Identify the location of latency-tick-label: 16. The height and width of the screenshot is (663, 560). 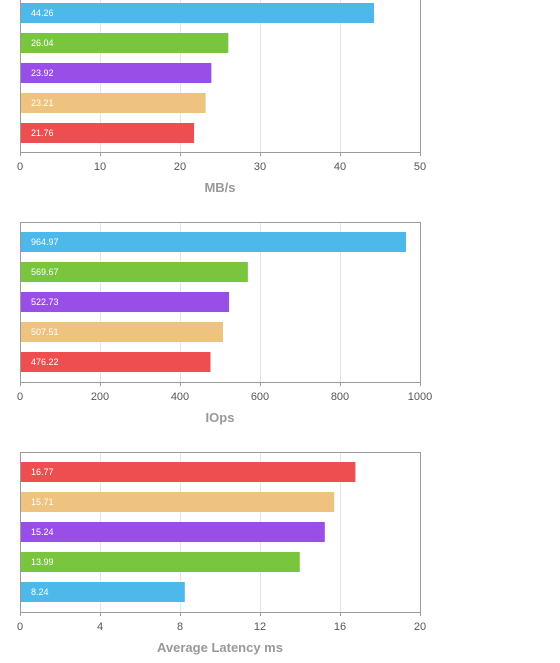
(340, 627).